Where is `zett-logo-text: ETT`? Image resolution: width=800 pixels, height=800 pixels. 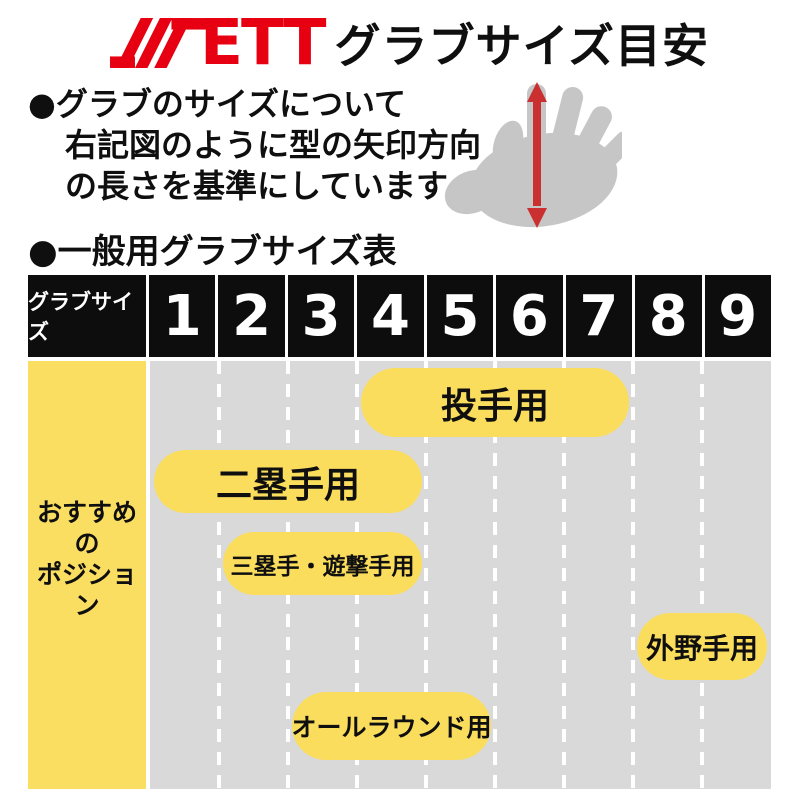 zett-logo-text: ETT is located at coordinates (263, 42).